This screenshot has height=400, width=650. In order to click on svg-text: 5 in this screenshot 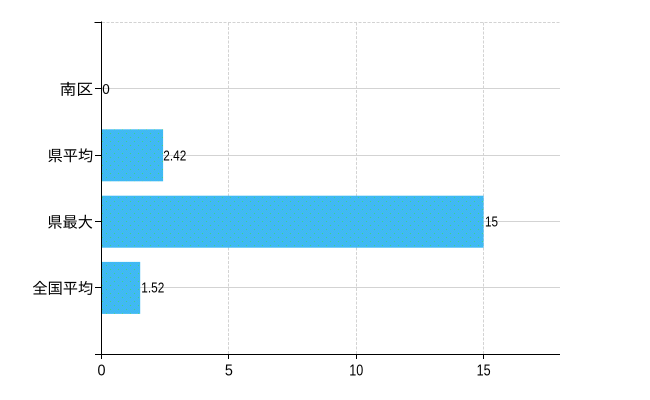, I will do `click(229, 371)`.